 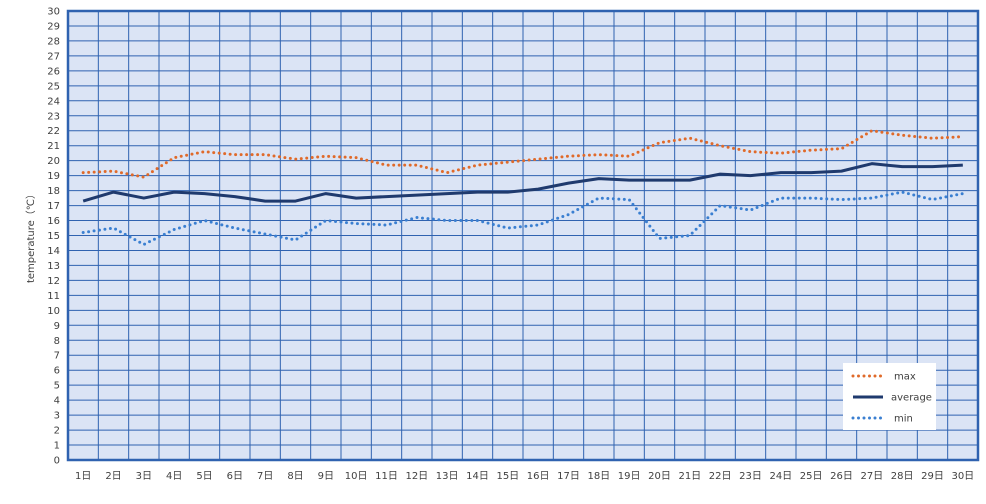 What do you see at coordinates (53, 296) in the screenshot?
I see `y-tick-label: 11` at bounding box center [53, 296].